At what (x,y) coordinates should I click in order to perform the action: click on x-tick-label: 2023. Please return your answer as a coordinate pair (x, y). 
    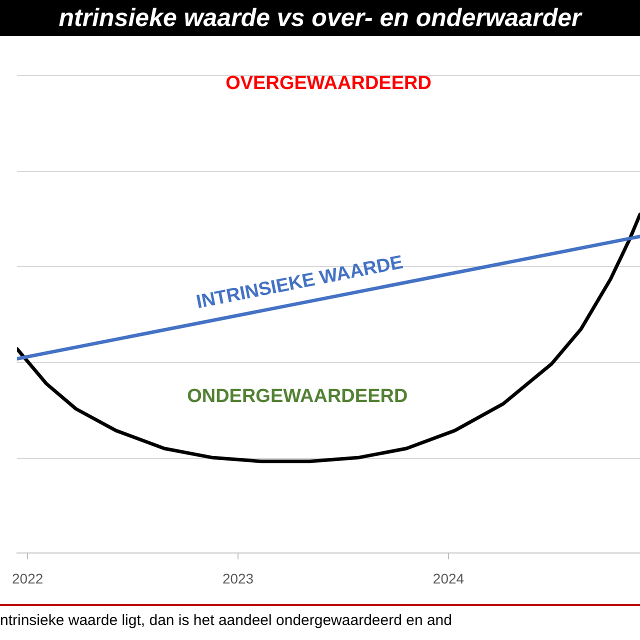
    Looking at the image, I should click on (238, 578).